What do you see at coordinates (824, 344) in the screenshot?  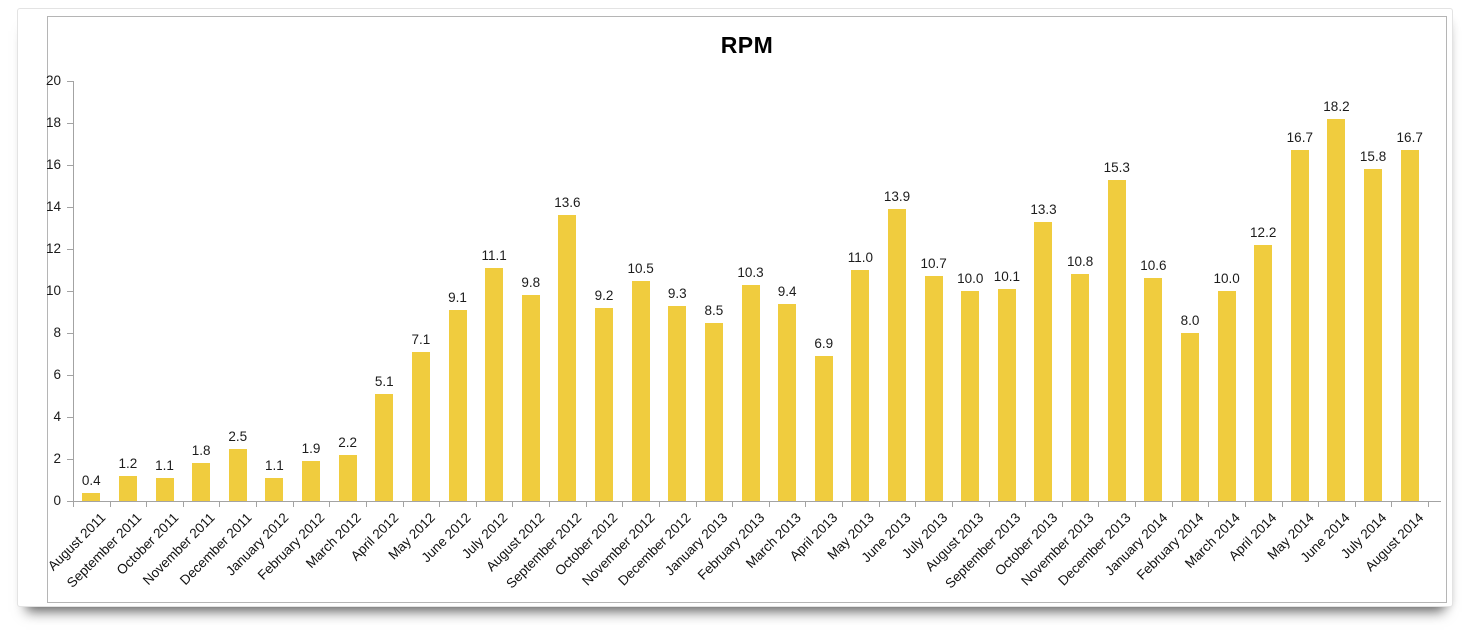 I see `bar-value-label: 6.9` at bounding box center [824, 344].